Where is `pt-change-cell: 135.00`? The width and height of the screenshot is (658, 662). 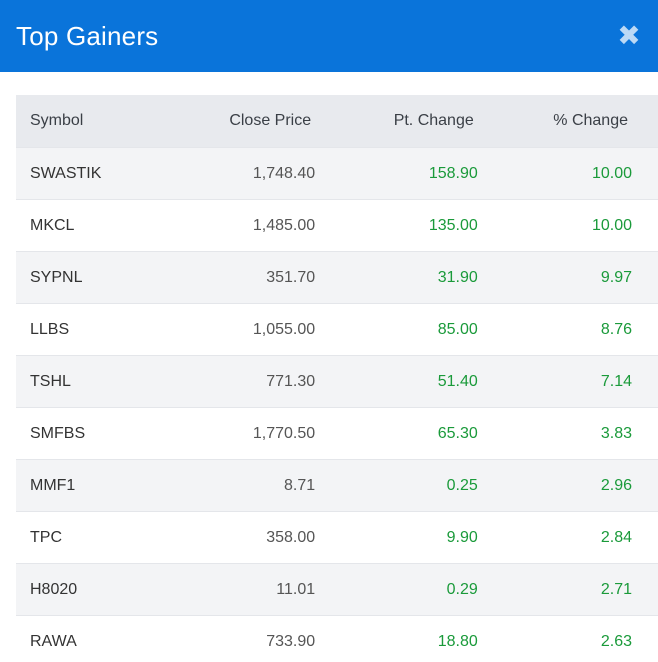 pt-change-cell: 135.00 is located at coordinates (396, 225).